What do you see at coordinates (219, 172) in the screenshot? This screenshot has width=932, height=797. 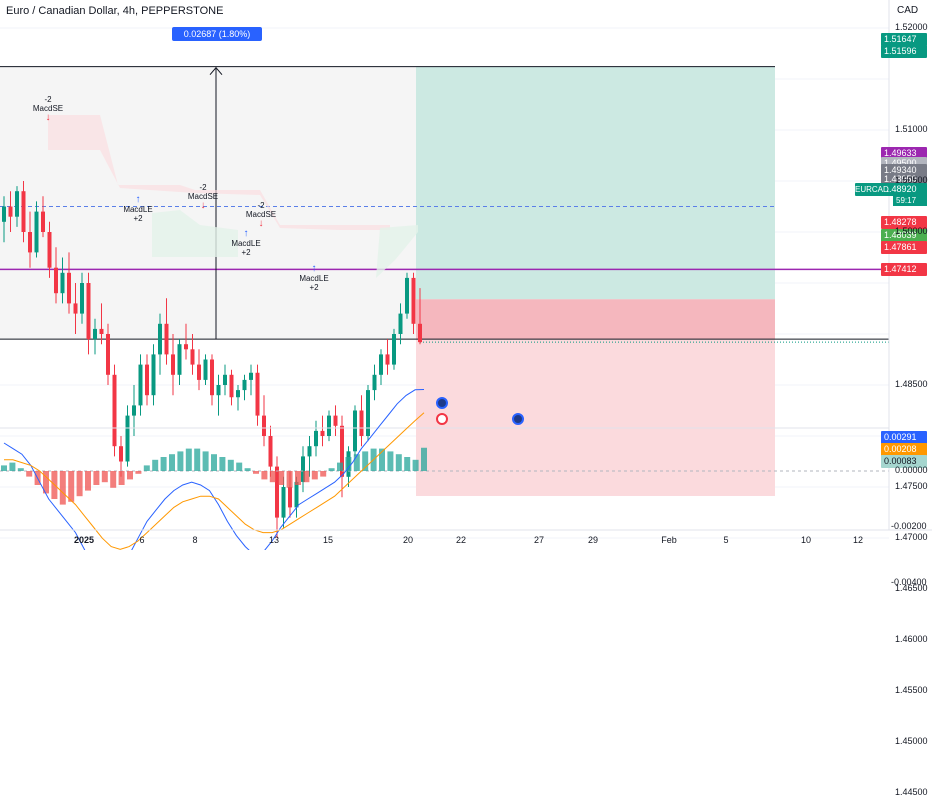 I see `stop-band-short` at bounding box center [219, 172].